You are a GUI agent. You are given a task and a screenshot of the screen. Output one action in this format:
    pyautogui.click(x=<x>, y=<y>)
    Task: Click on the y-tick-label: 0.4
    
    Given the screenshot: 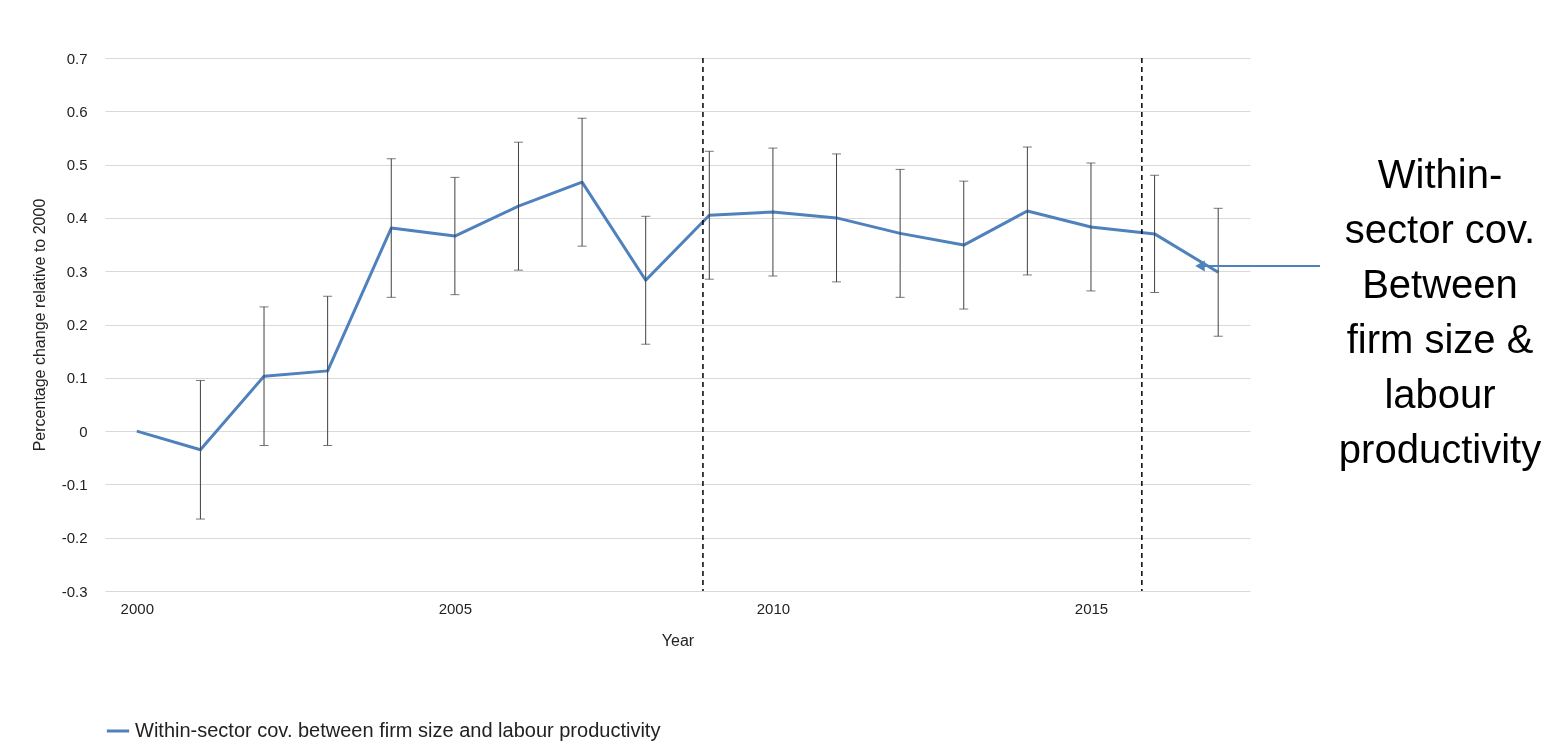 What is the action you would take?
    pyautogui.click(x=77, y=218)
    